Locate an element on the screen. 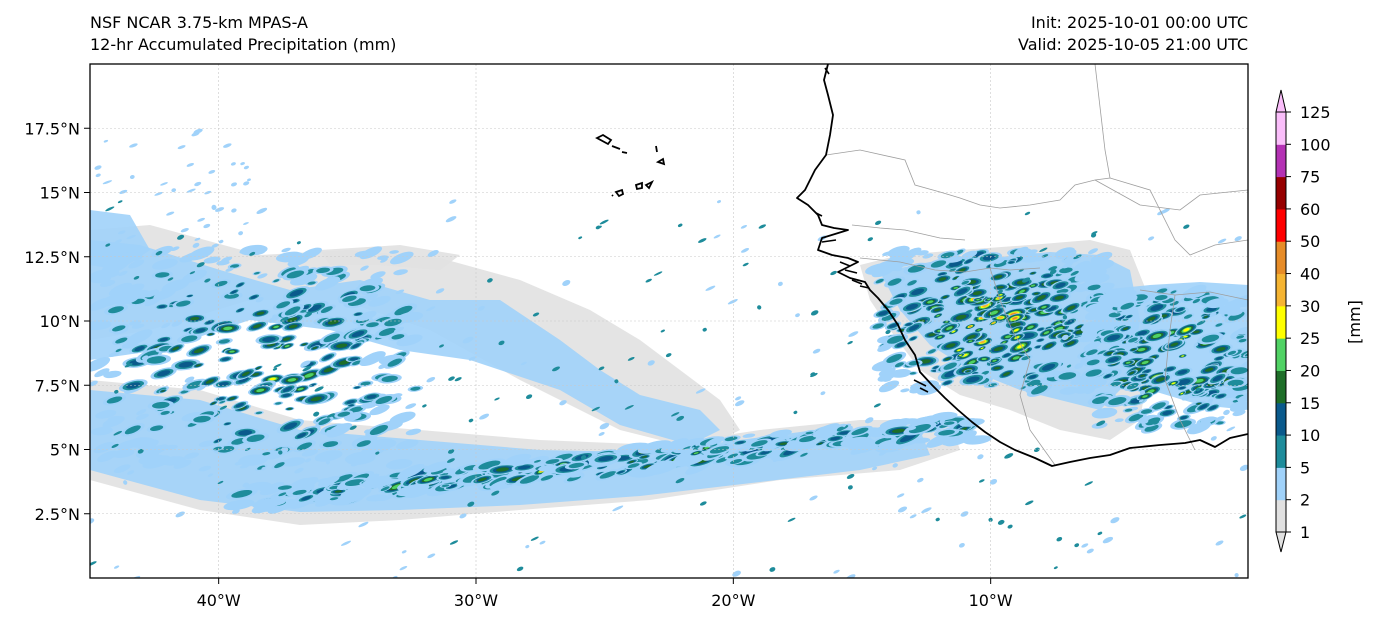 This screenshot has width=1378, height=623. y-tick-label: 7.5°N is located at coordinates (57, 385).